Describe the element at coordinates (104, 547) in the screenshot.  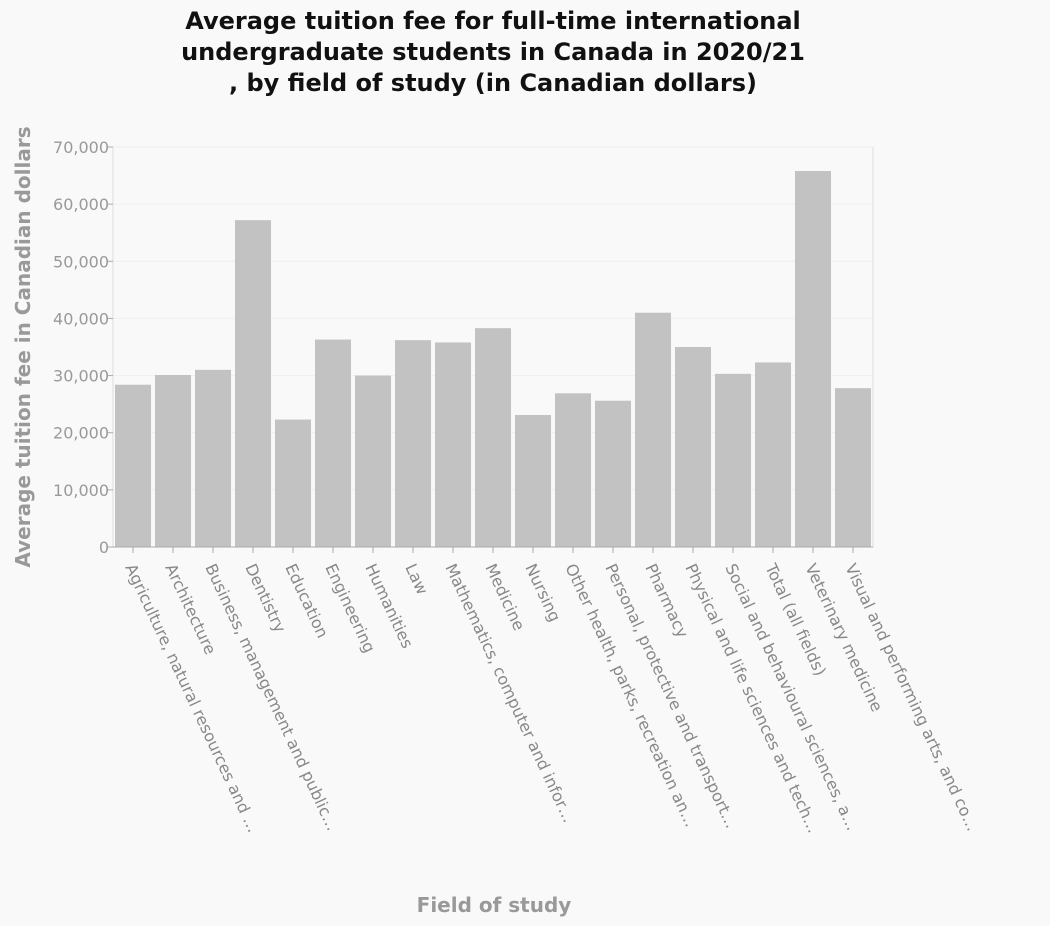
I see `y-tick-label: 0` at that location.